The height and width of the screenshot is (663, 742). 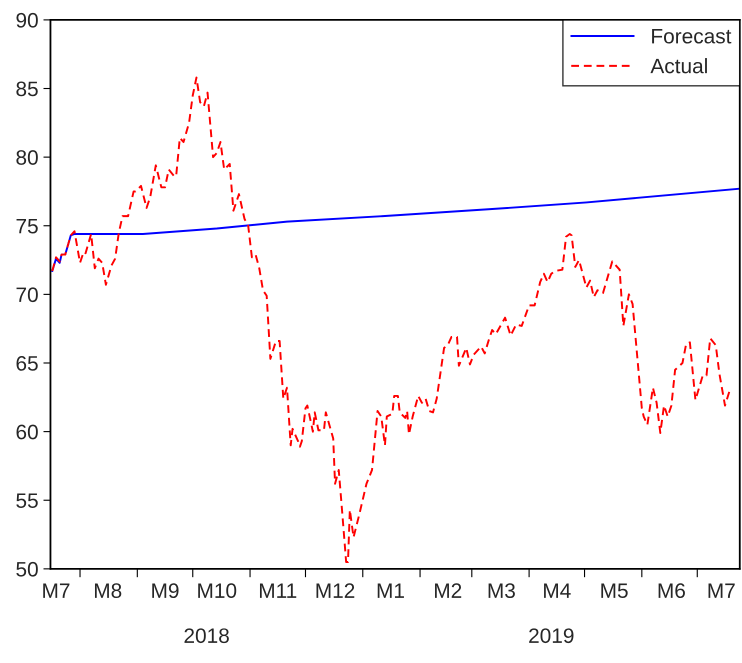 I want to click on text: 2019, so click(x=551, y=636).